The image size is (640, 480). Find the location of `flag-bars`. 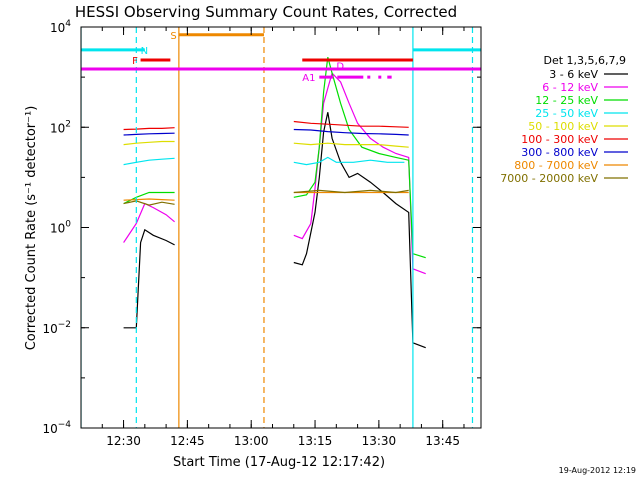

flag-bars is located at coordinates (281, 56).